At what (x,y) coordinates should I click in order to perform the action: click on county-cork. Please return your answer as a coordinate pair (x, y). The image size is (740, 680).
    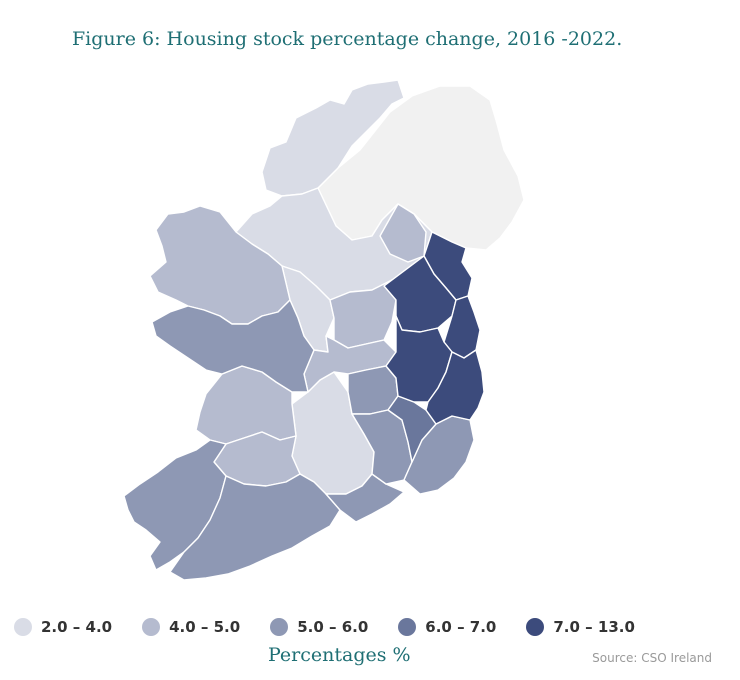
    Looking at the image, I should click on (255, 527).